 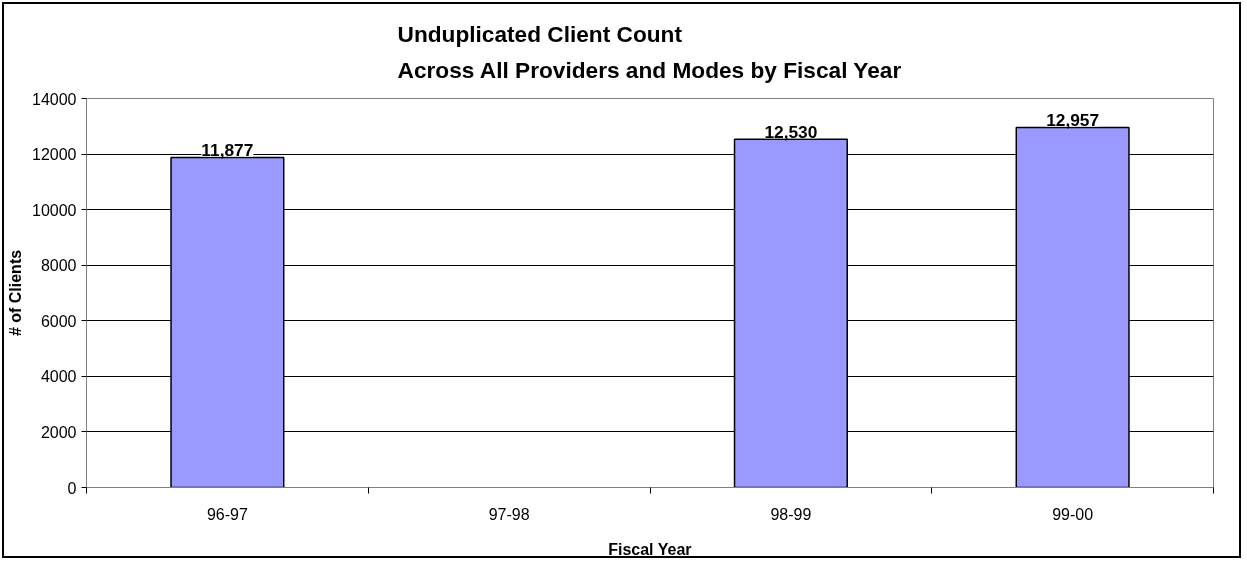 What do you see at coordinates (649, 52) in the screenshot?
I see `chart-title: Unduplicated Client Count Across All Providers and Modes by Fiscal Year` at bounding box center [649, 52].